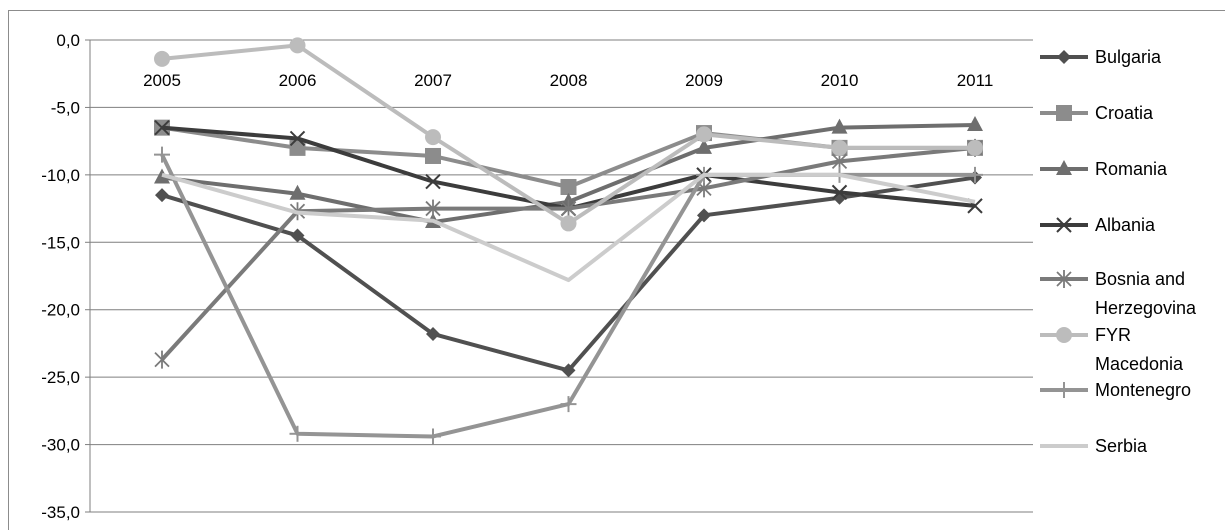 The image size is (1225, 530). Describe the element at coordinates (60, 175) in the screenshot. I see `y-tick-label: -10,0` at that location.